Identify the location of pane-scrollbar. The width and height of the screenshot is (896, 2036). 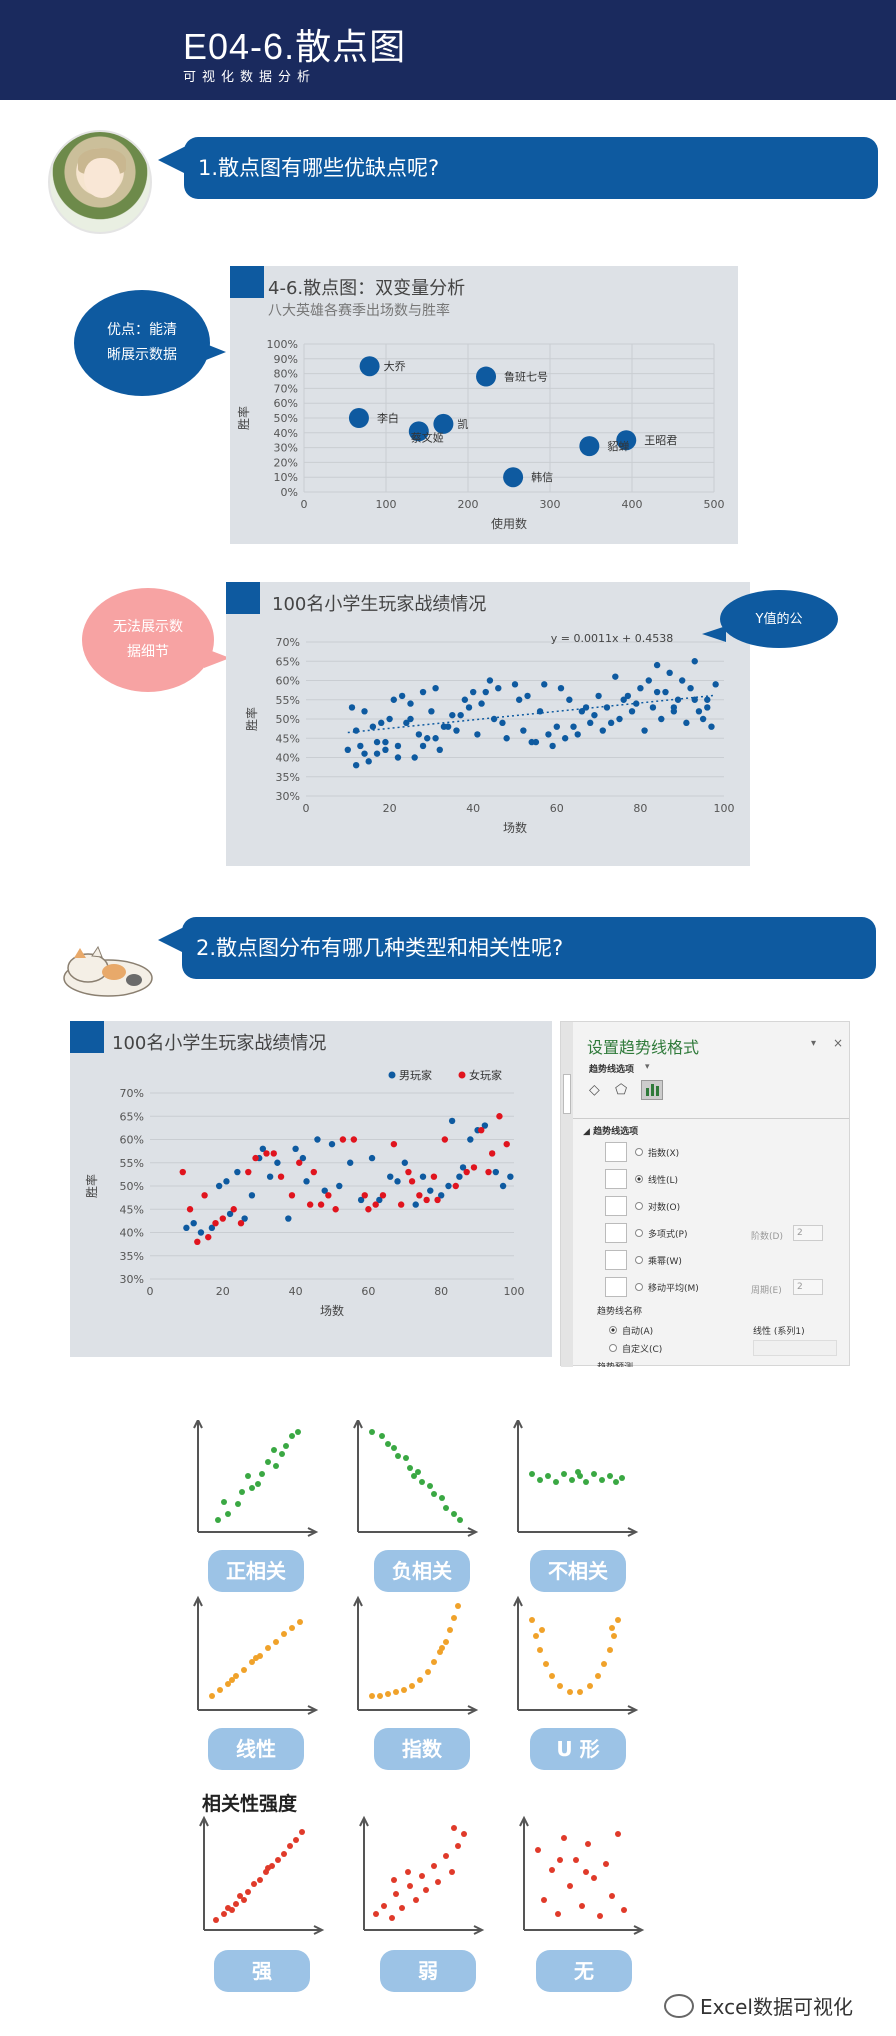
(567, 1194).